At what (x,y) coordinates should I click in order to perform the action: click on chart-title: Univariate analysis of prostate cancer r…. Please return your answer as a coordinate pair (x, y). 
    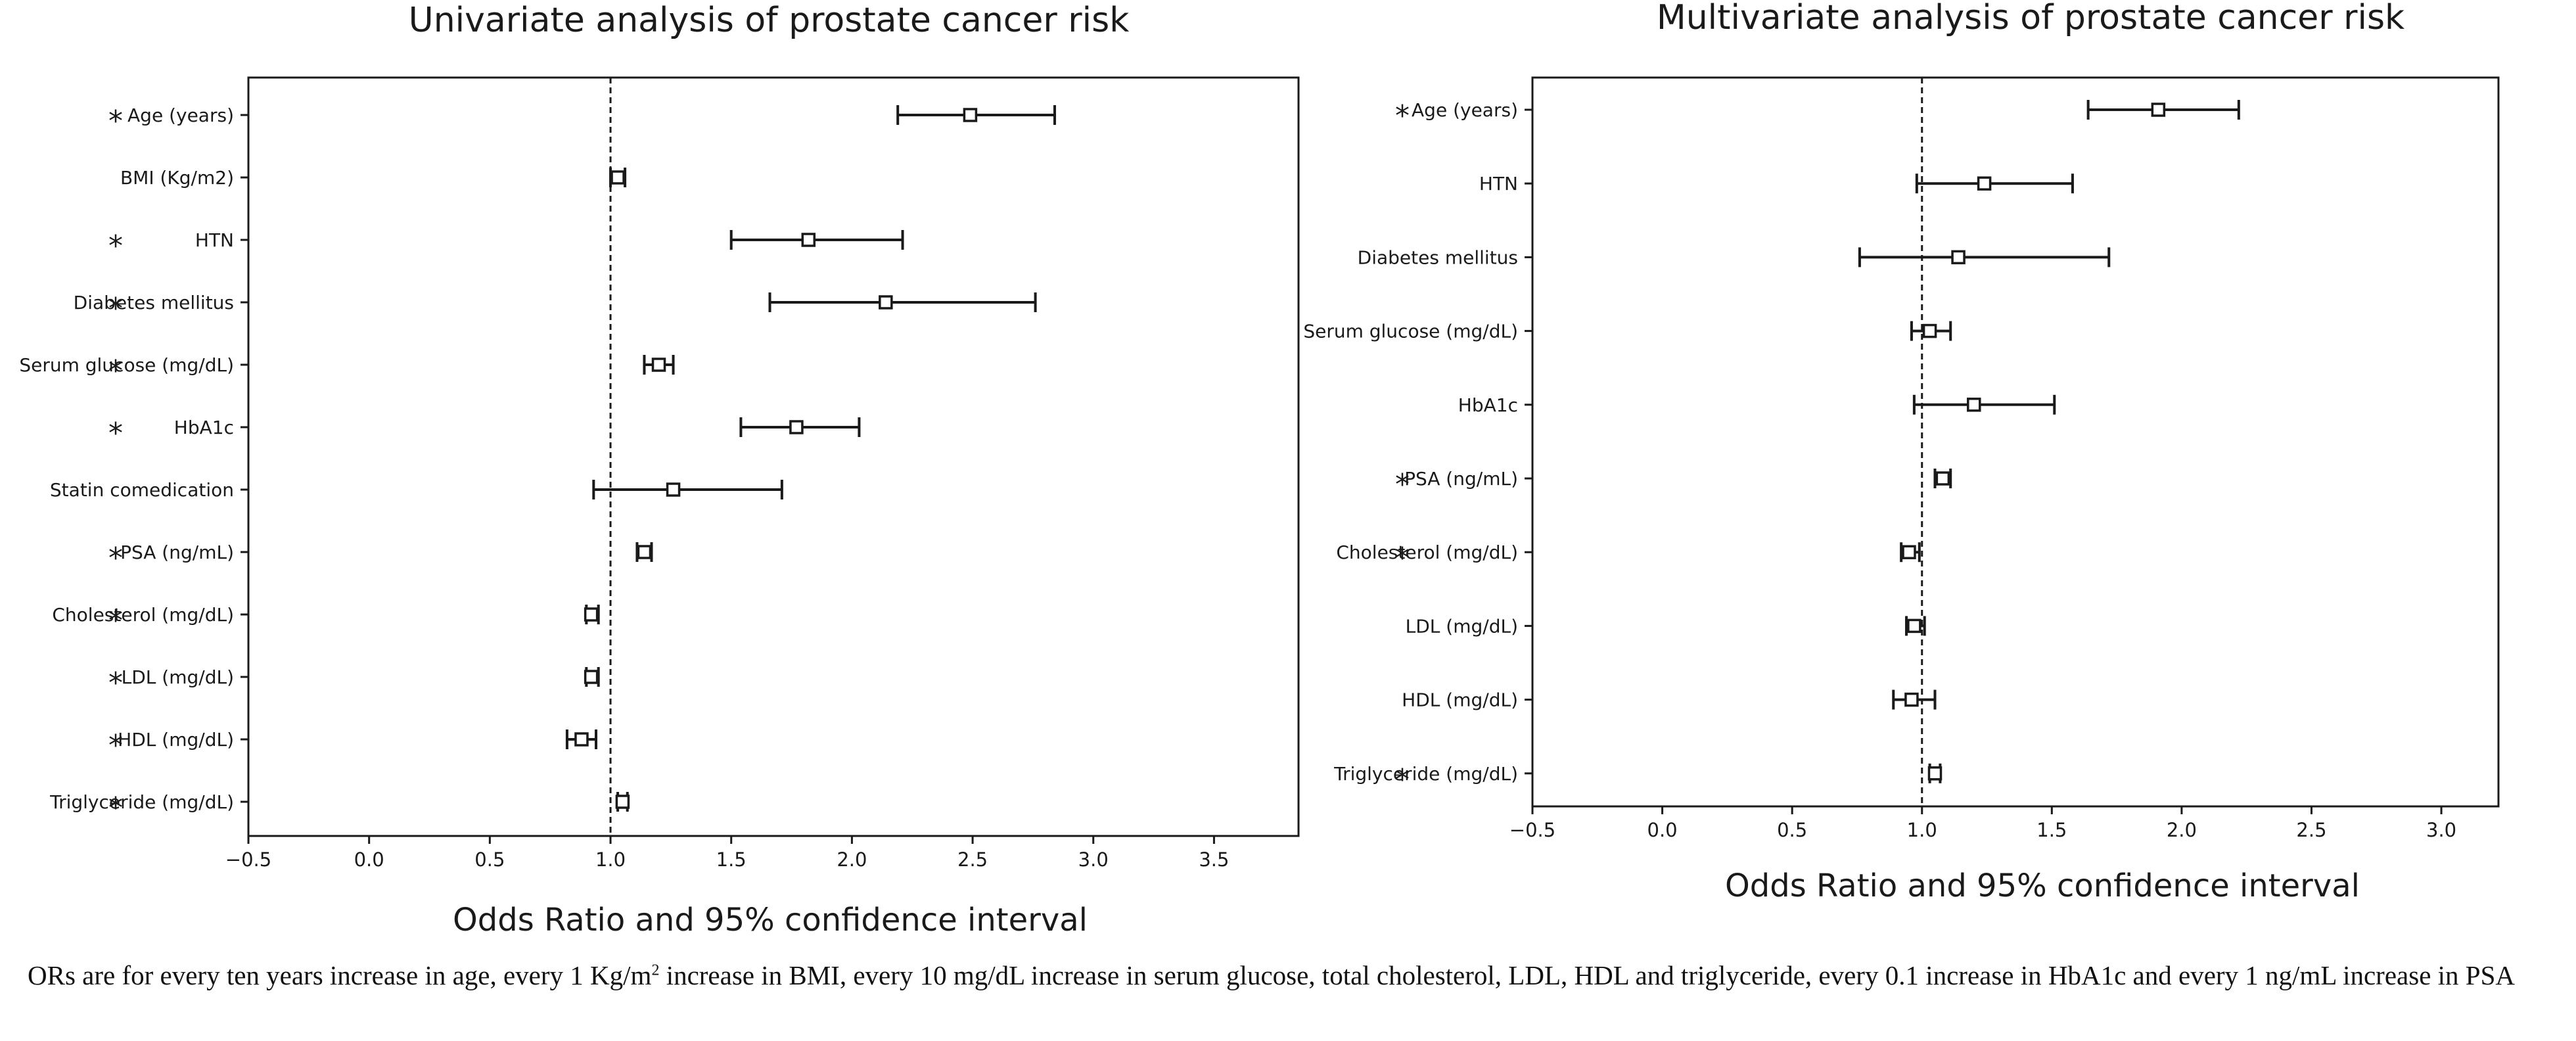
    Looking at the image, I should click on (769, 21).